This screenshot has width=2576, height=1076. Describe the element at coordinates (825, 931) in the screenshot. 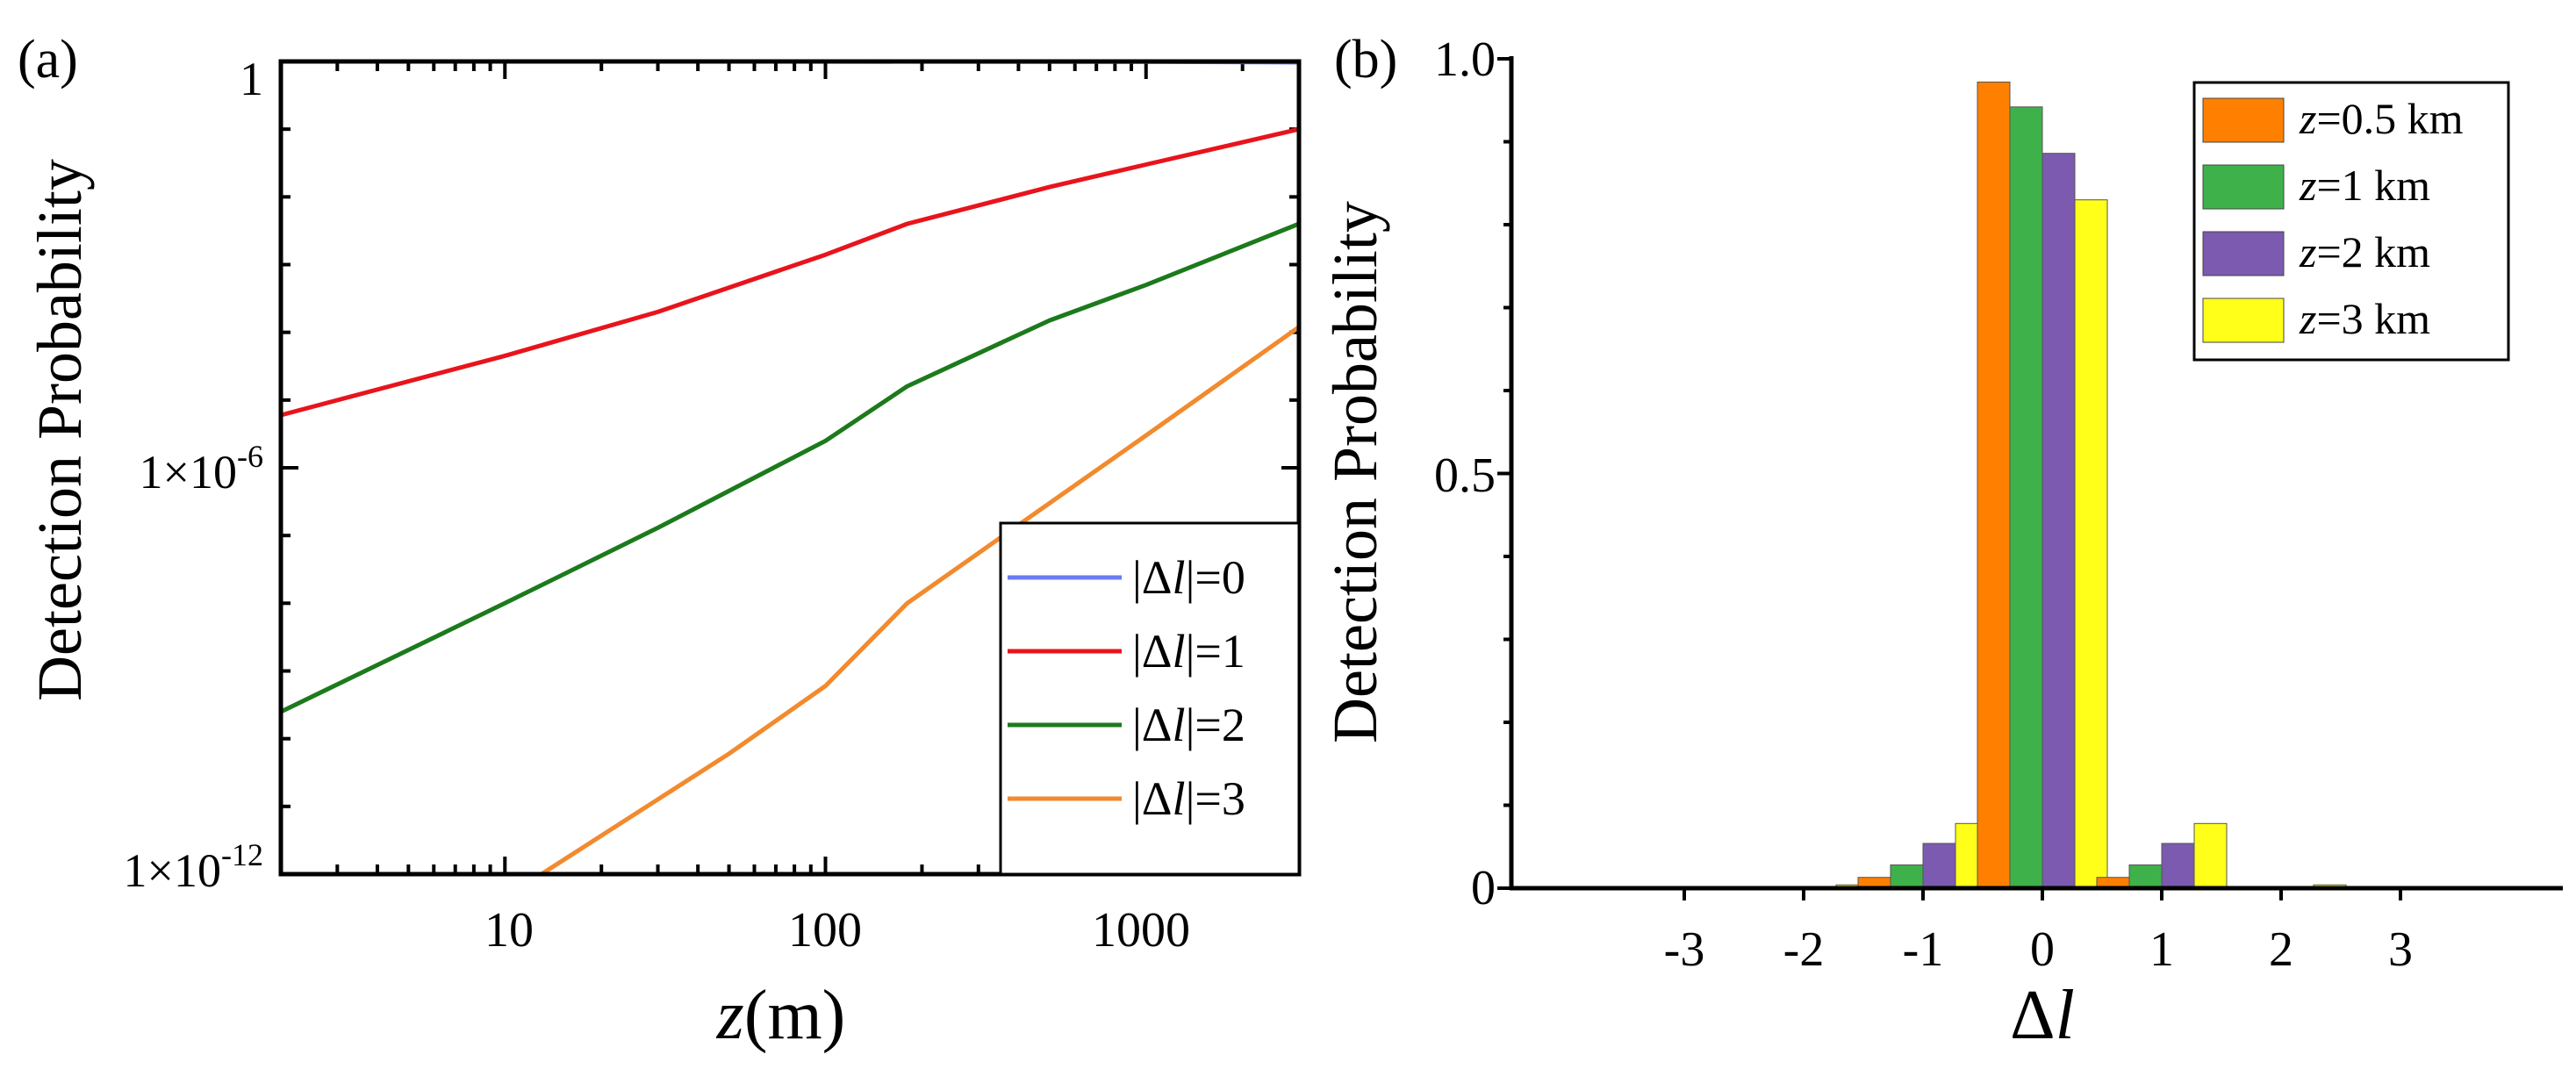

I see `xtick-a-100: 100` at that location.